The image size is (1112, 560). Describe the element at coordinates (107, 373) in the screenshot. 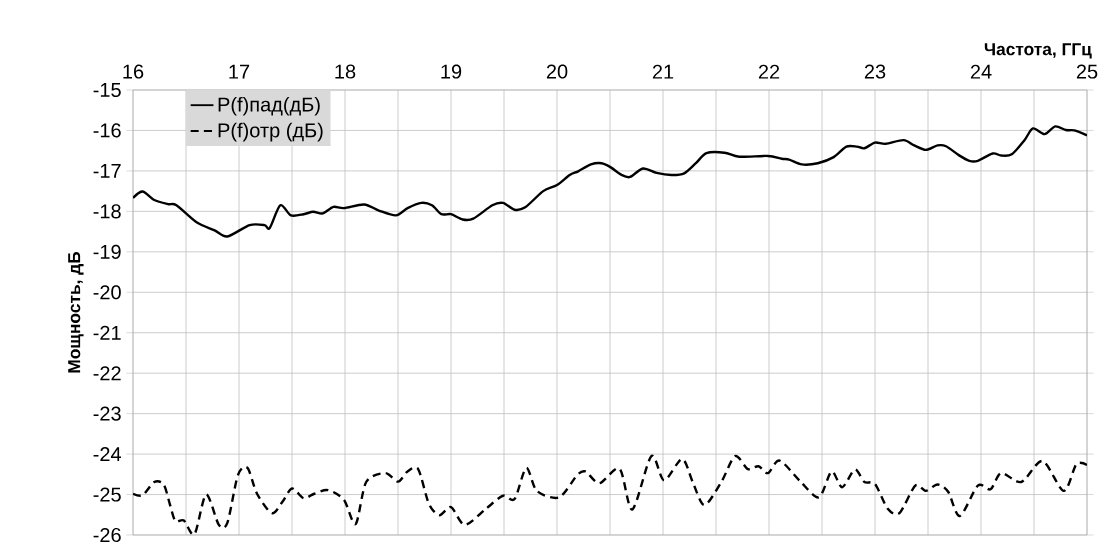

I see `y-tick-label: -22` at that location.